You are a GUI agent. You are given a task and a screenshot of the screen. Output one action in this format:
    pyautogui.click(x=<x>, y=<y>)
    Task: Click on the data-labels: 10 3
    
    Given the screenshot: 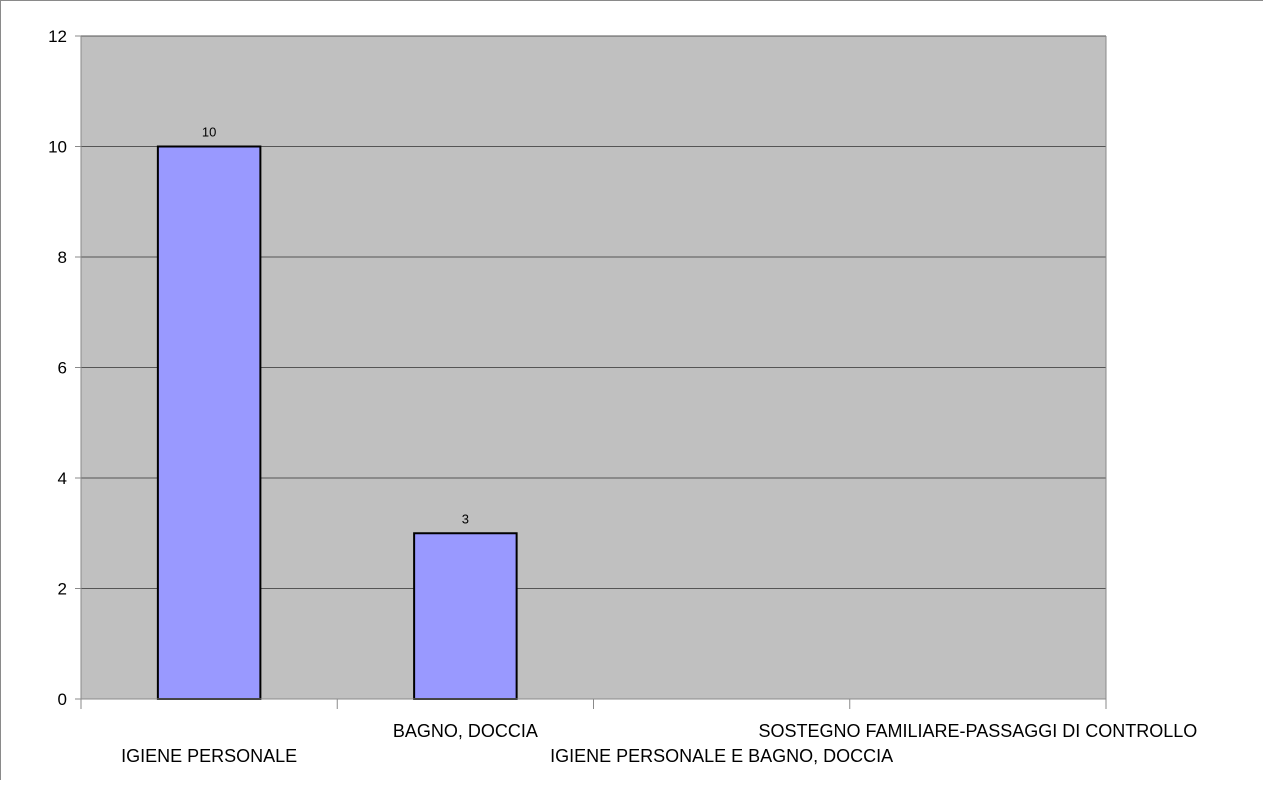 What is the action you would take?
    pyautogui.click(x=335, y=326)
    